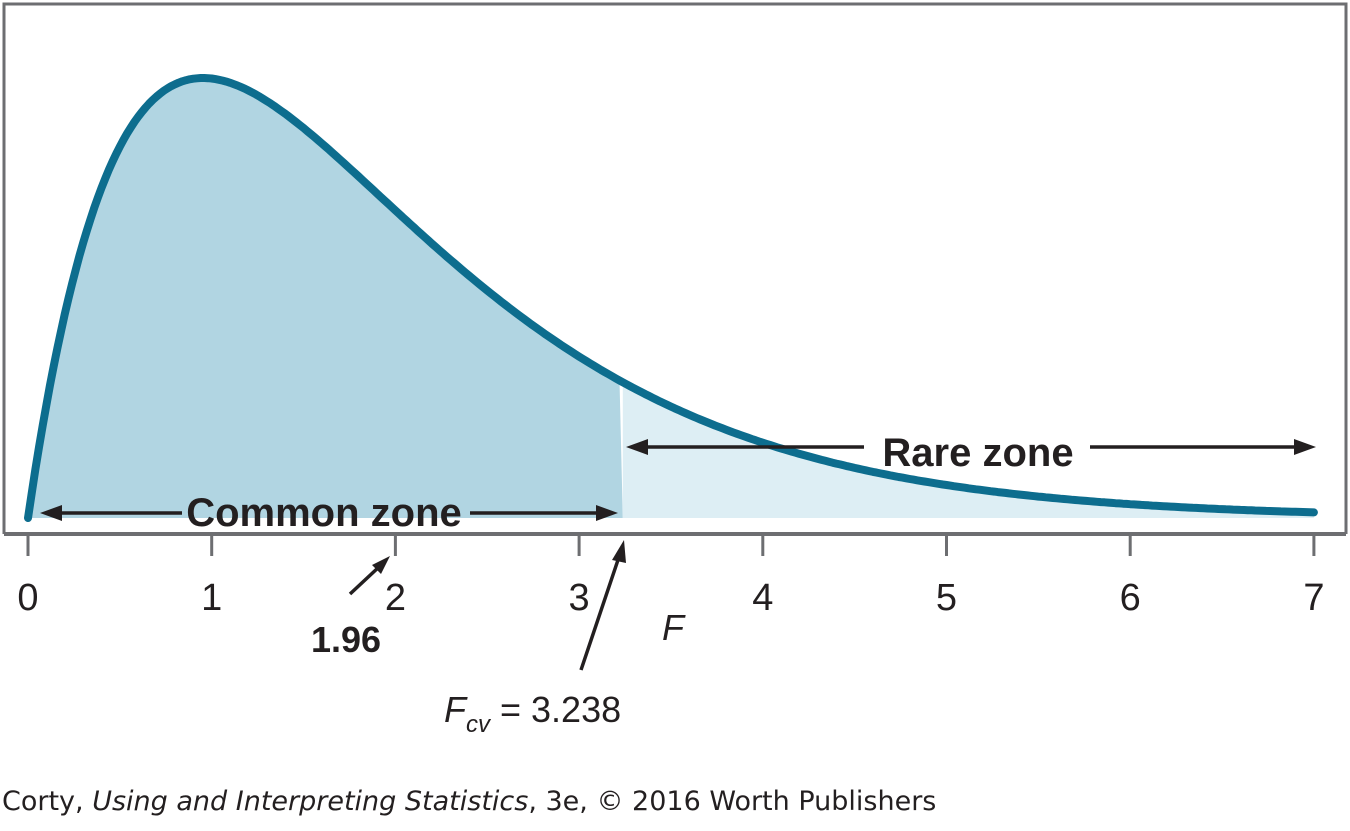 The width and height of the screenshot is (1350, 831). Describe the element at coordinates (211, 598) in the screenshot. I see `x-tick-label-1: 1` at that location.